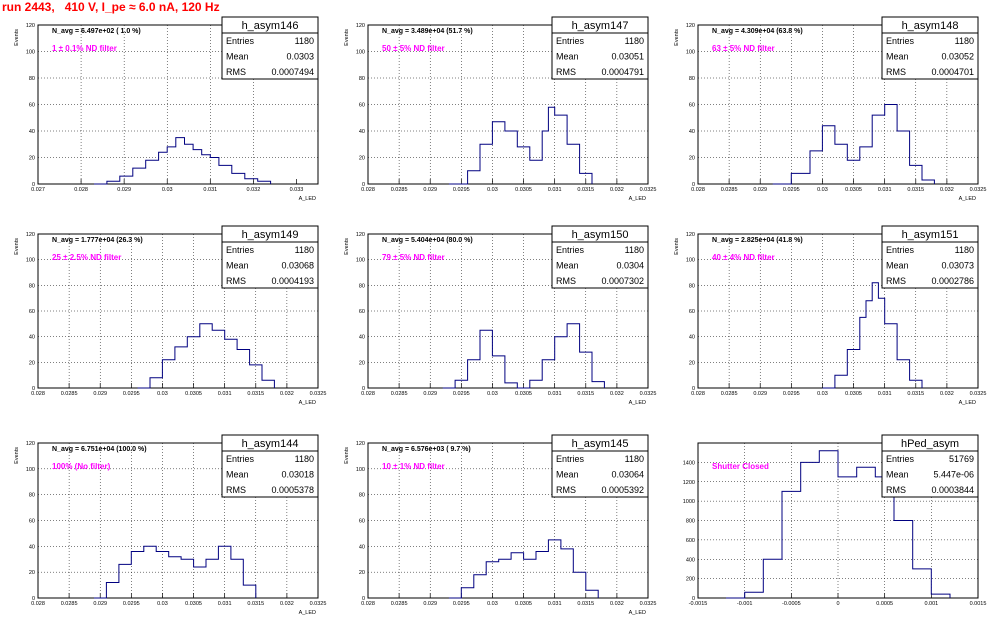 The width and height of the screenshot is (996, 627). What do you see at coordinates (86, 257) in the screenshot?
I see `filter-annotation: 25 ± 2.5% ND filter` at bounding box center [86, 257].